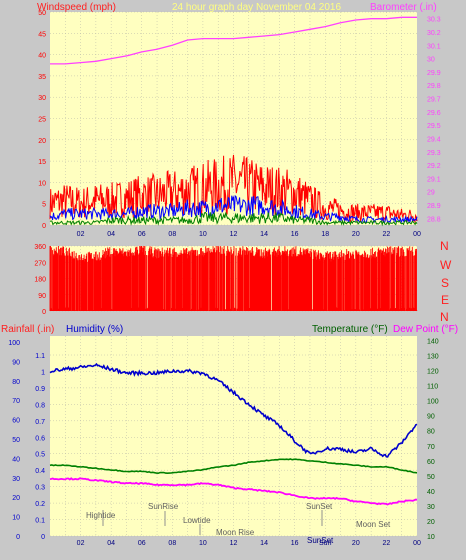 This screenshot has height=560, width=466. What do you see at coordinates (387, 543) in the screenshot?
I see `hour-tick-label-bottom: 22` at bounding box center [387, 543].